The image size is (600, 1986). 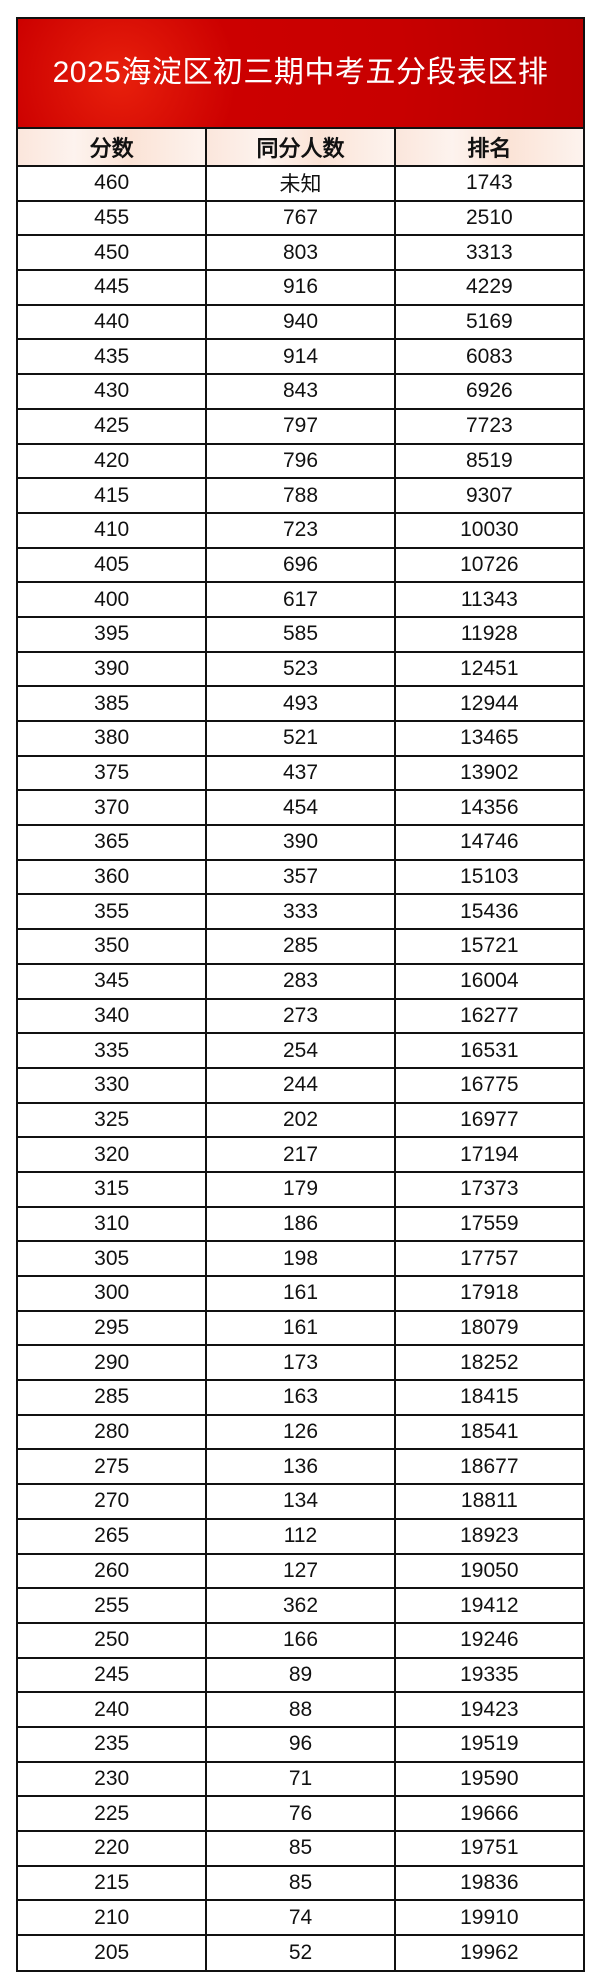 What do you see at coordinates (488, 981) in the screenshot?
I see `cell-rank: 16004` at bounding box center [488, 981].